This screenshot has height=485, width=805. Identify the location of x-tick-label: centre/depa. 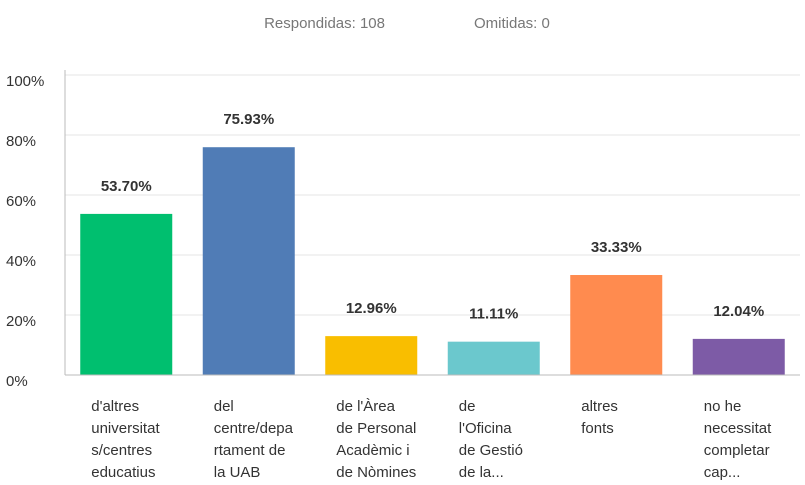
(254, 428).